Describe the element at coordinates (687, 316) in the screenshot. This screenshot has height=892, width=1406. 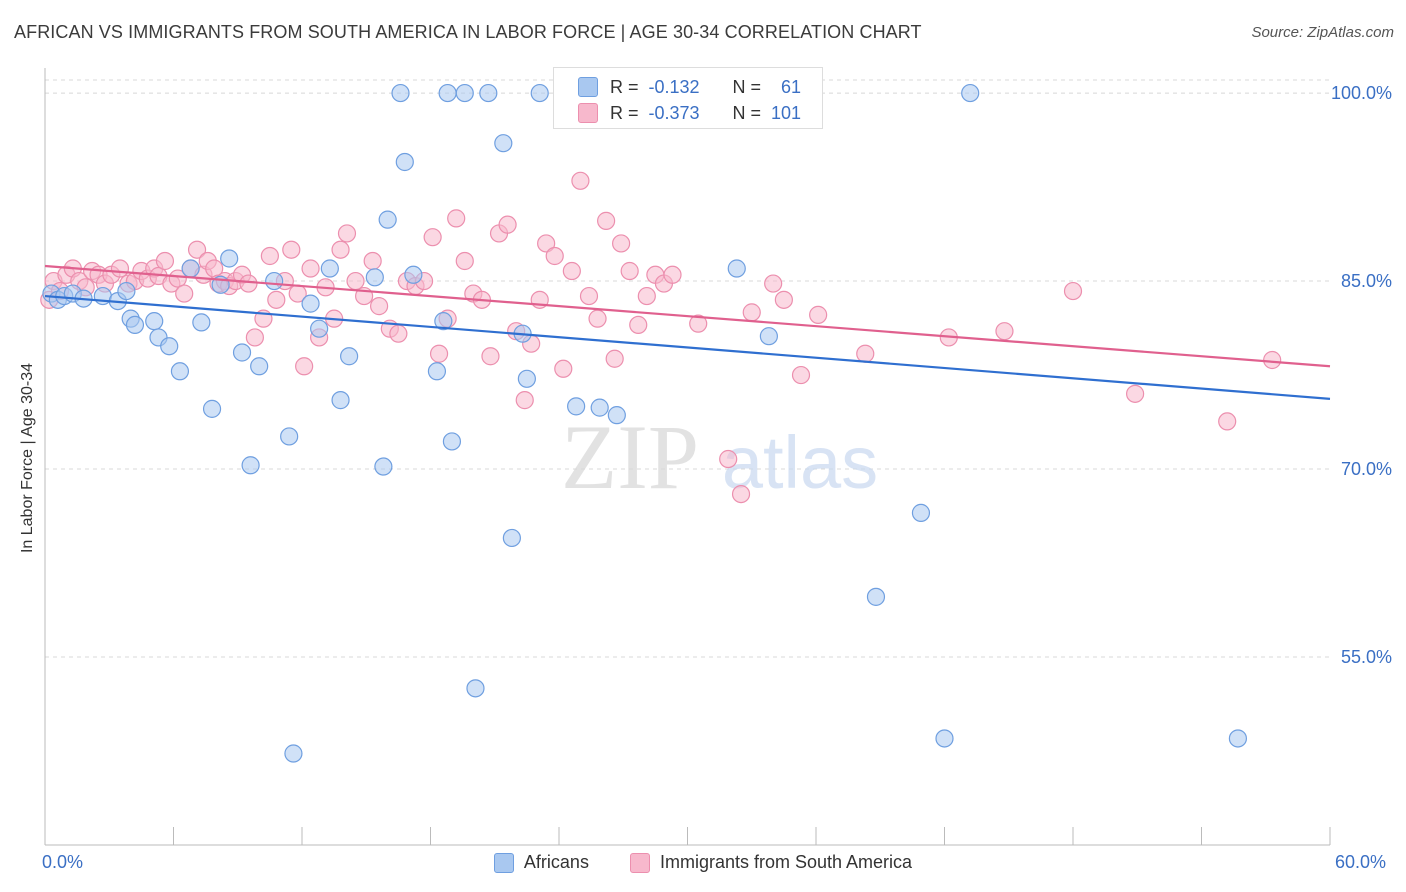
I see `immigrants-trend-line` at that location.